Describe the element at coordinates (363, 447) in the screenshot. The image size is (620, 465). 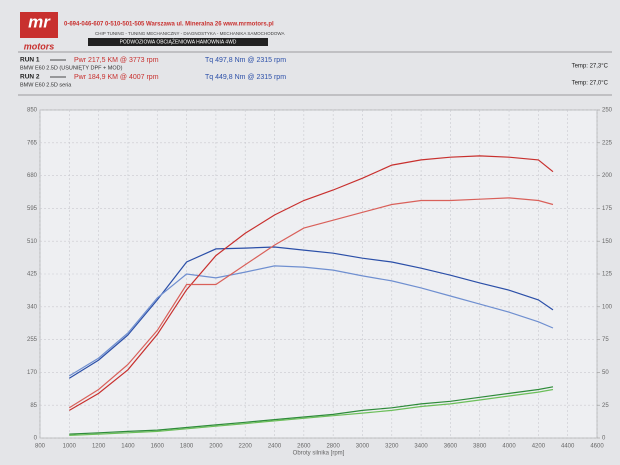
I see `x-tick-label: 3000` at that location.